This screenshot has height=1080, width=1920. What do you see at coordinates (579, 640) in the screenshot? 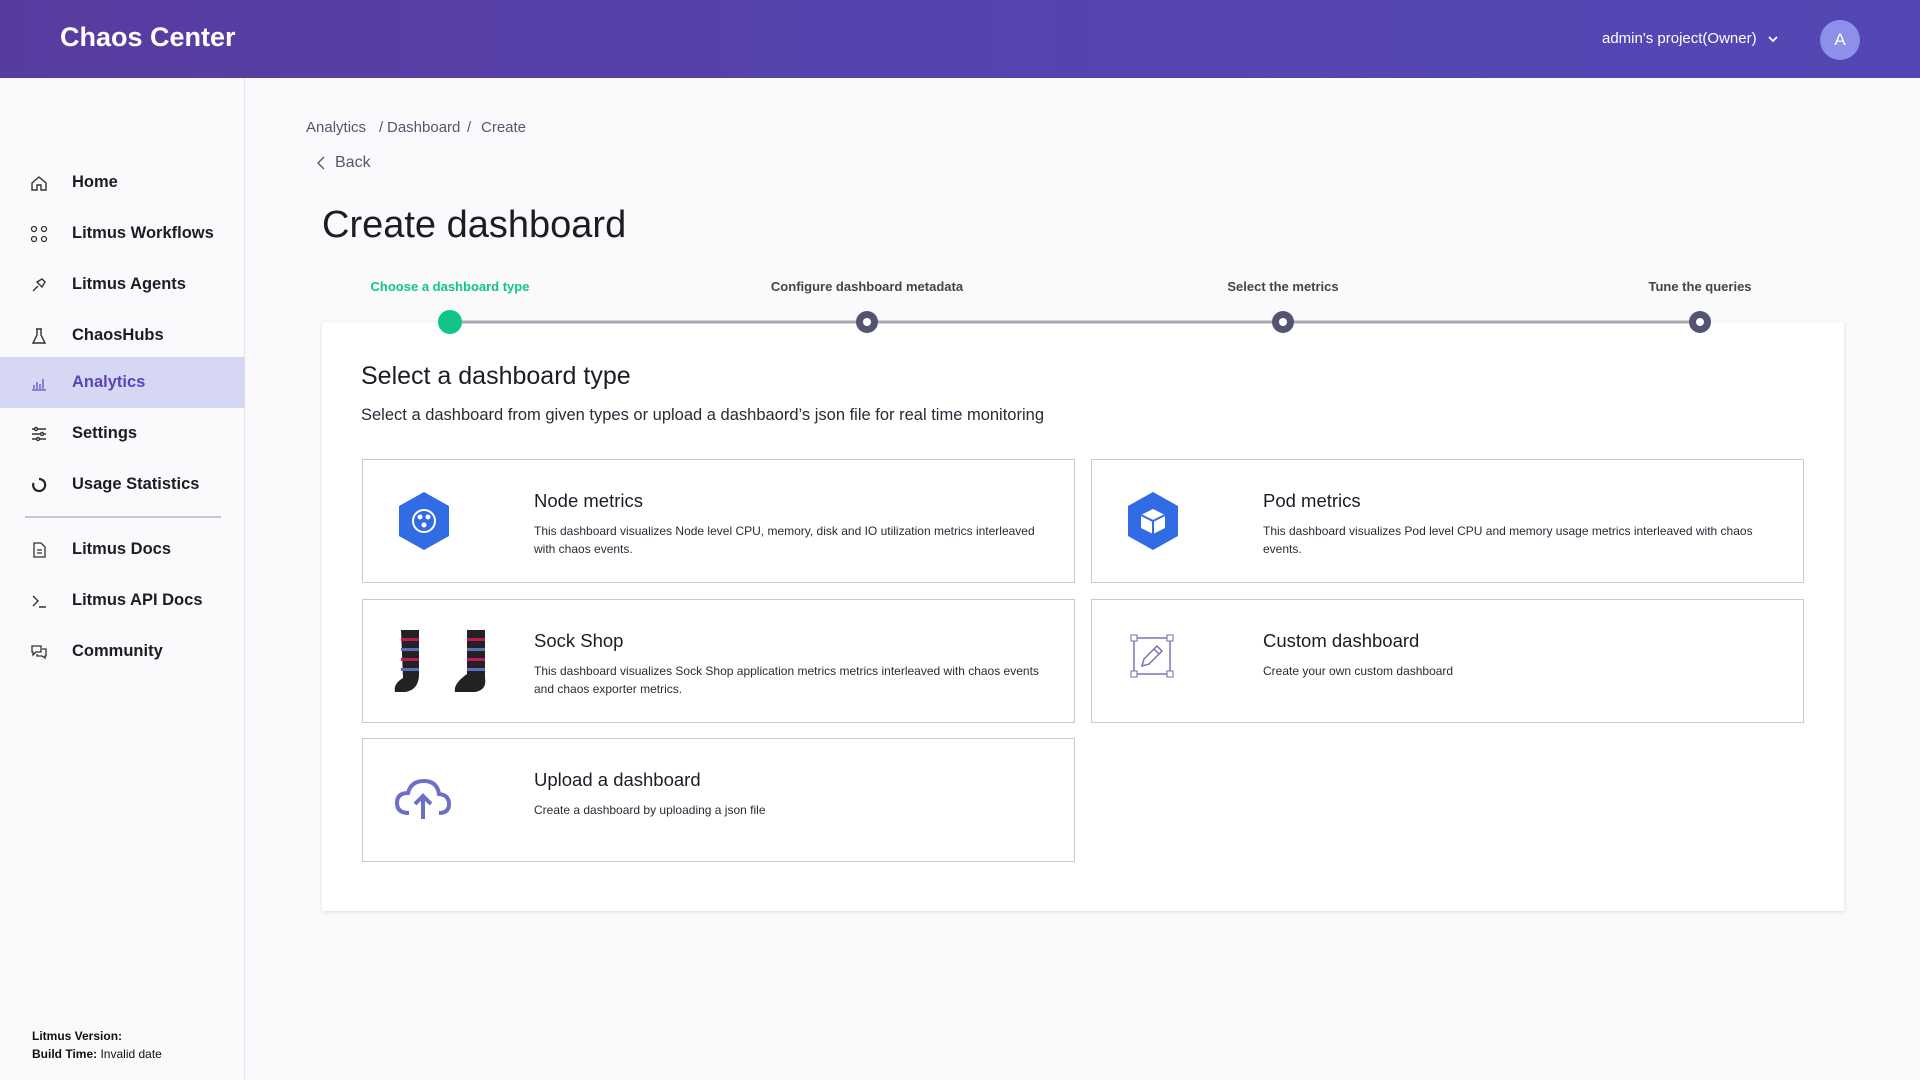
I see `option-title: Sock Shop` at bounding box center [579, 640].